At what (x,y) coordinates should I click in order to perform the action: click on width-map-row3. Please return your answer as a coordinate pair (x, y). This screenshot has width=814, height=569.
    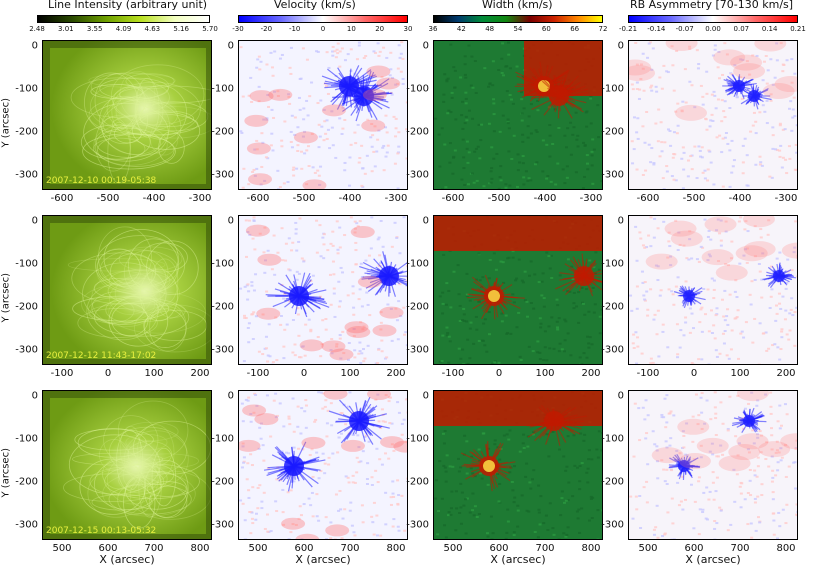
    Looking at the image, I should click on (518, 465).